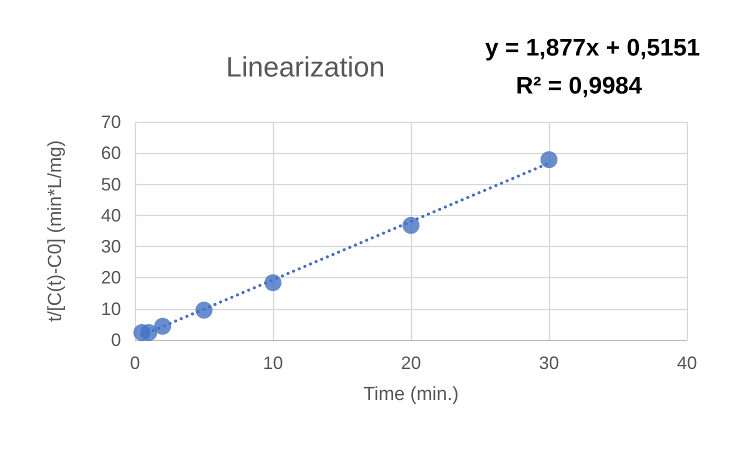 This screenshot has height=458, width=730. Describe the element at coordinates (305, 67) in the screenshot. I see `chart-title: Linearization` at that location.